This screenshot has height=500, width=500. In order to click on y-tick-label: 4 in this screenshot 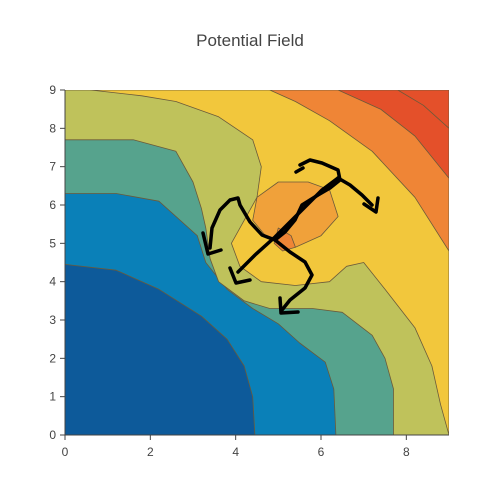, I will do `click(52, 282)`.